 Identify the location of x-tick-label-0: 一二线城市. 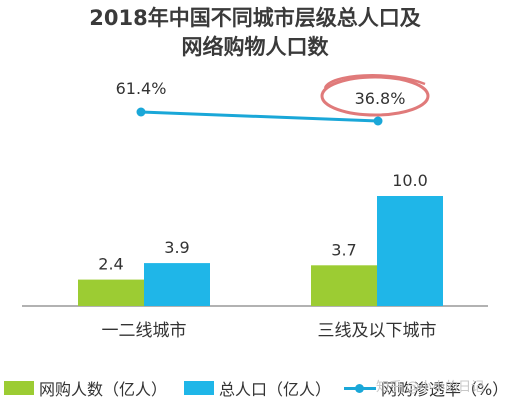
(144, 331).